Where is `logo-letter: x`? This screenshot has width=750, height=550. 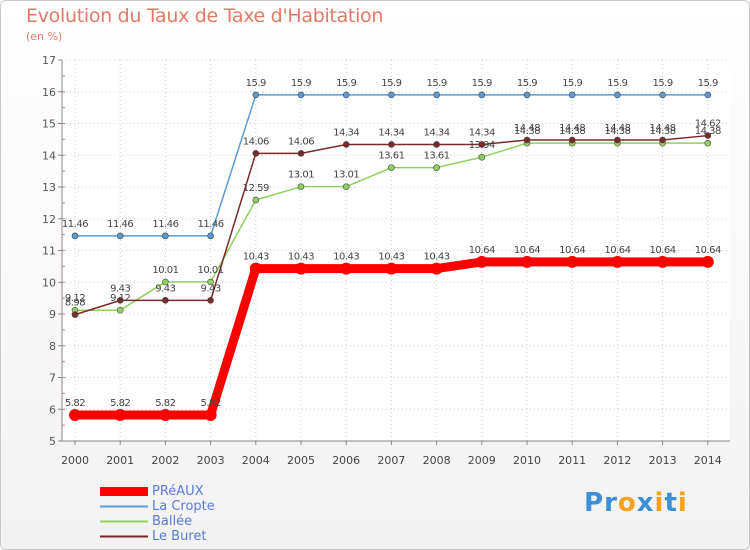 logo-letter: x is located at coordinates (645, 503).